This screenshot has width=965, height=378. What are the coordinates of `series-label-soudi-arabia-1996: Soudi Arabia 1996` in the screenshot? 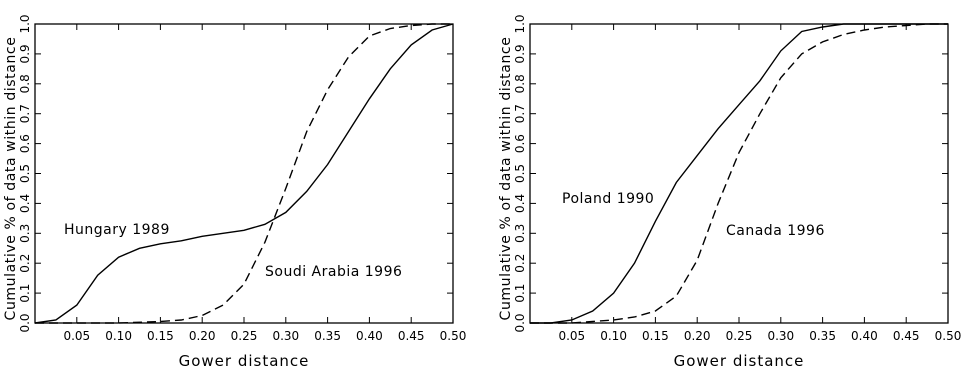 It's located at (333, 272).